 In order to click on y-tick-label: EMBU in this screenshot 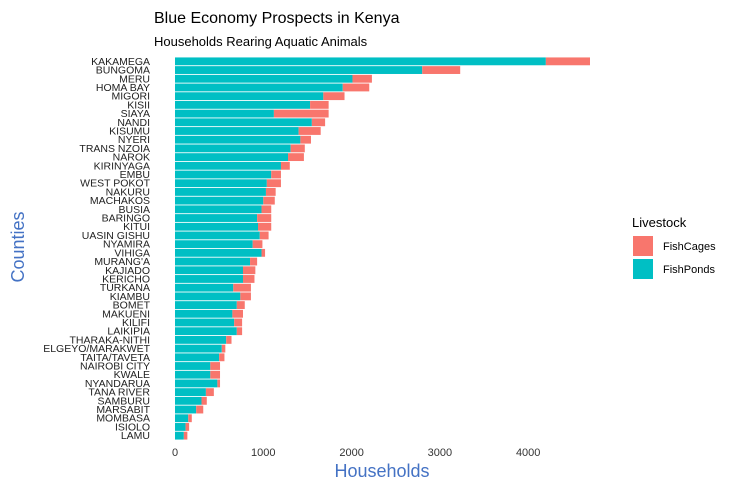, I will do `click(135, 175)`.